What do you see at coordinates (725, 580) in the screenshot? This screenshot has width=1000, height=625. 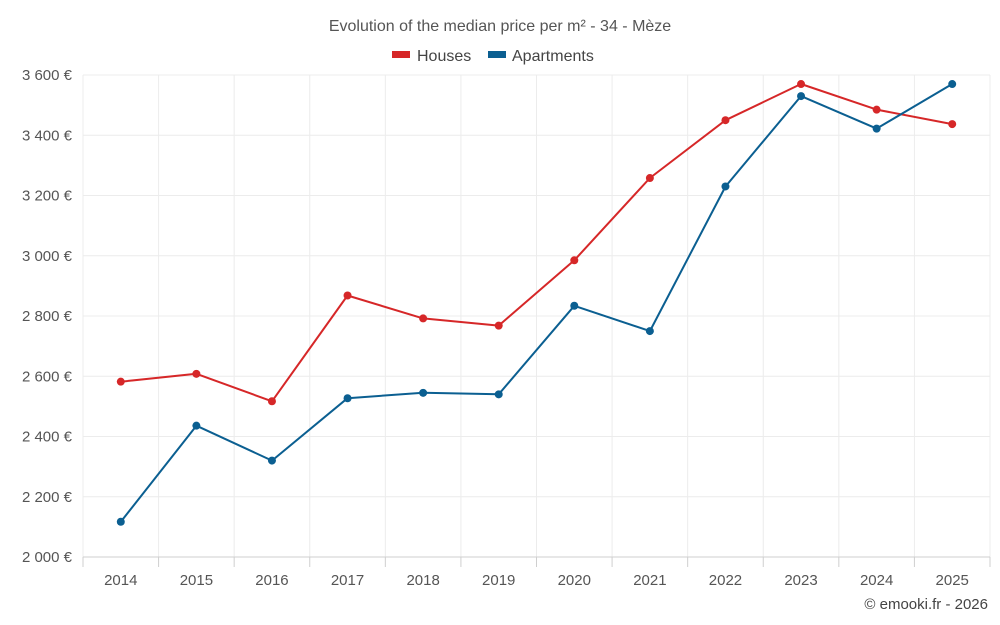 I see `x-tick-label: 2022` at bounding box center [725, 580].